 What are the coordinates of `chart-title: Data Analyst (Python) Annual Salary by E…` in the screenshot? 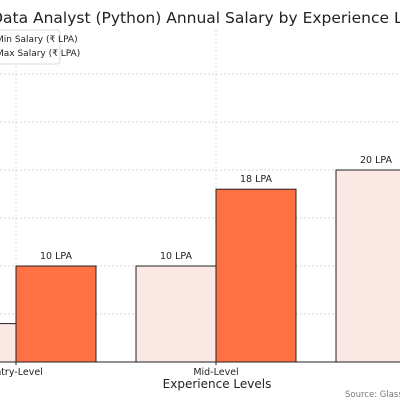 It's located at (200, 18).